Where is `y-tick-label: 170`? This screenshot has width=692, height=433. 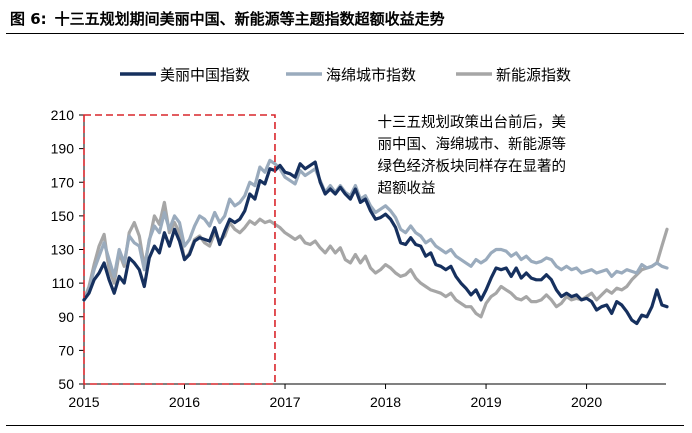 y-tick-label: 170 is located at coordinates (63, 182).